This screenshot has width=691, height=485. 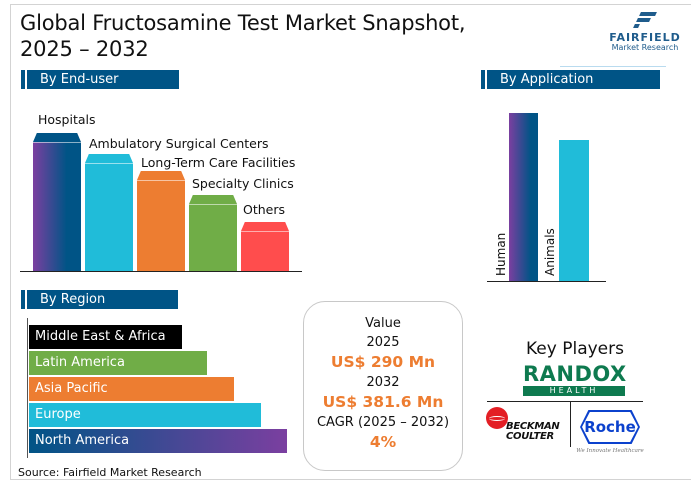 What do you see at coordinates (99, 299) in the screenshot?
I see `section-header-region: By Region` at bounding box center [99, 299].